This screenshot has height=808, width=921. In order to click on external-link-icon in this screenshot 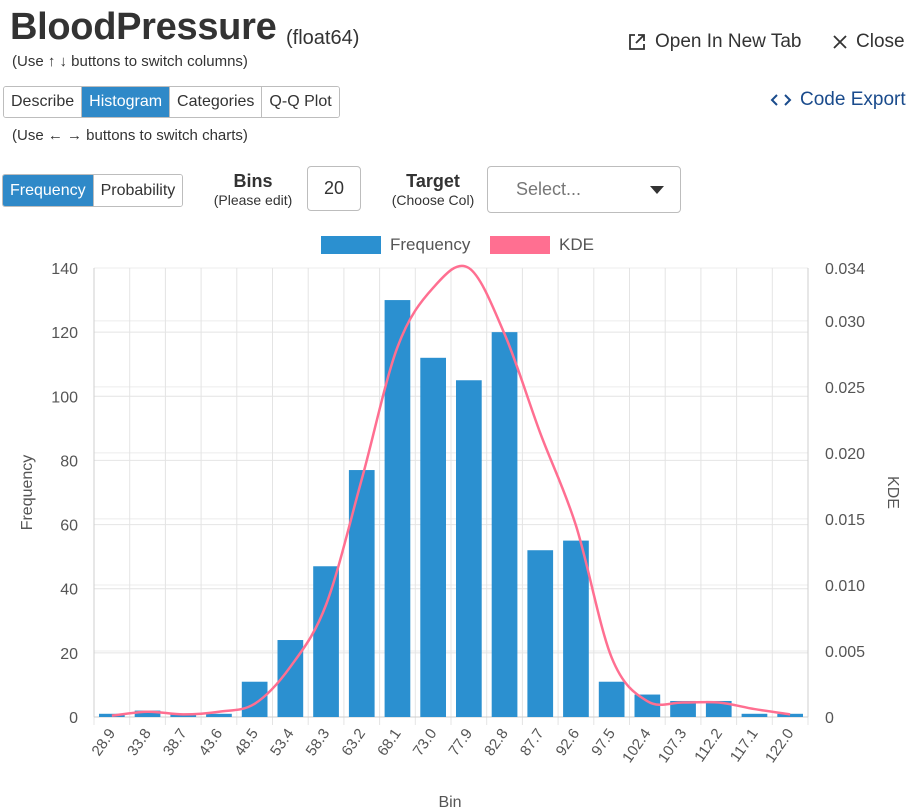, I will do `click(637, 42)`.